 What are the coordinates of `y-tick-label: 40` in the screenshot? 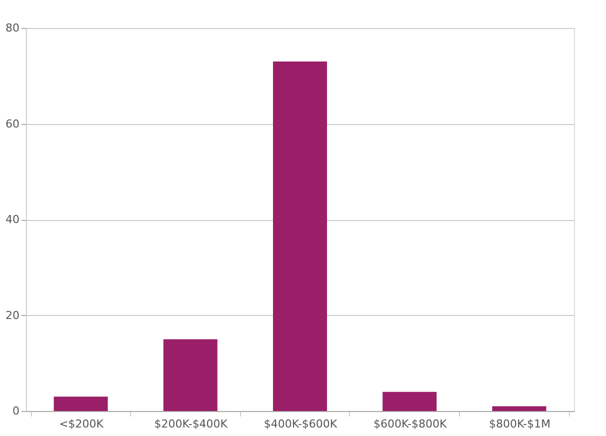 It's located at (13, 219).